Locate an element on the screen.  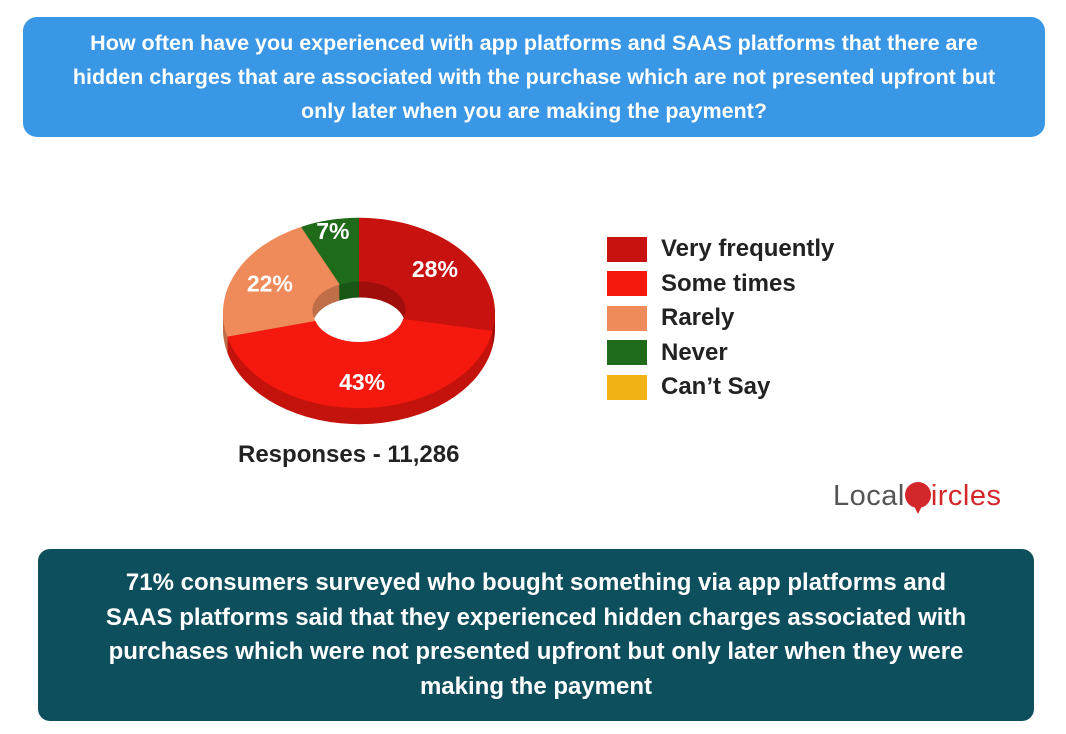
logo-pin-icon is located at coordinates (917, 498).